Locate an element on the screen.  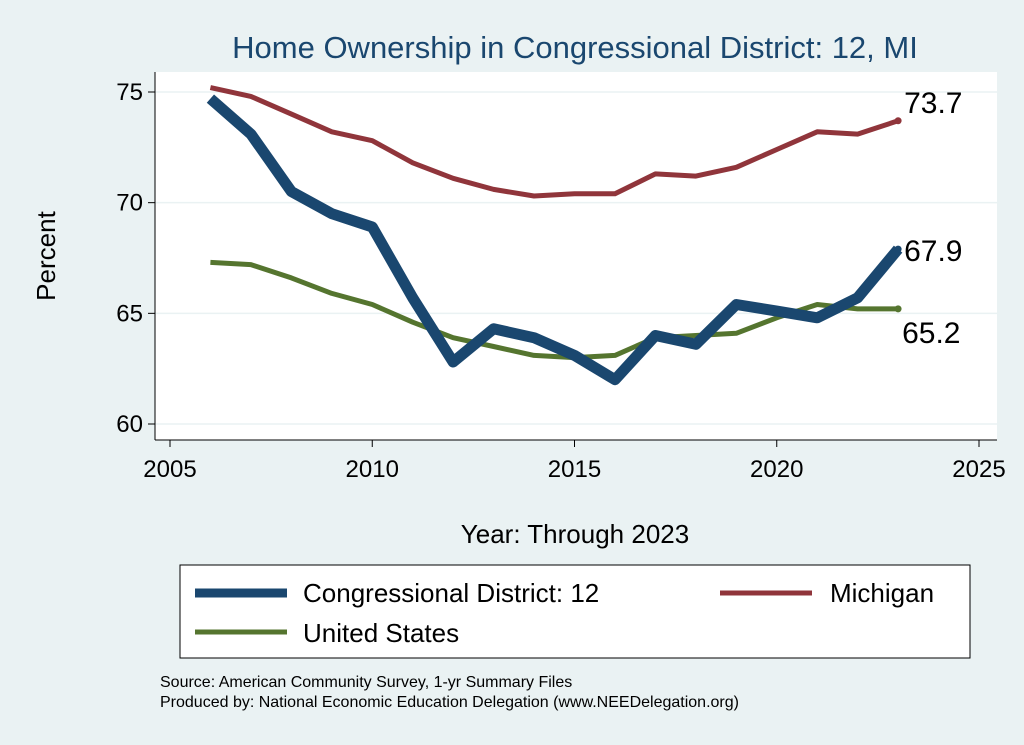
x-tick-label: 2015 is located at coordinates (574, 469).